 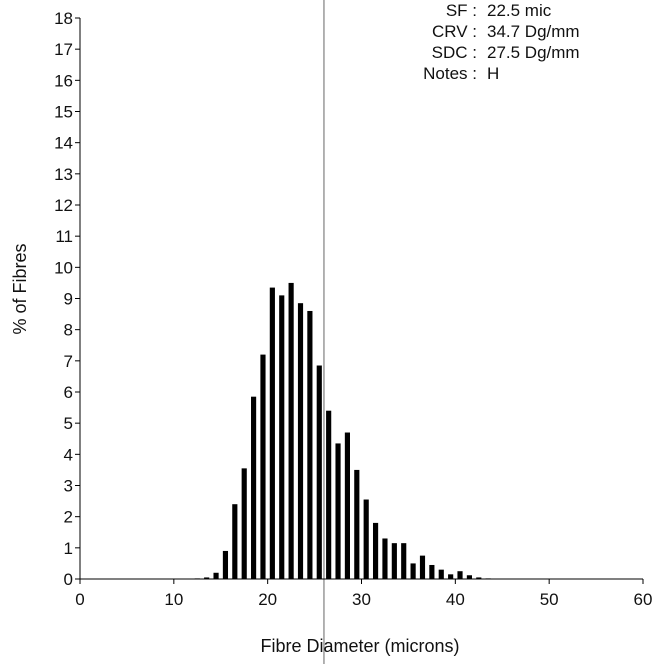 What do you see at coordinates (359, 646) in the screenshot?
I see `x-axis-title: Fibre Diameter (microns)` at bounding box center [359, 646].